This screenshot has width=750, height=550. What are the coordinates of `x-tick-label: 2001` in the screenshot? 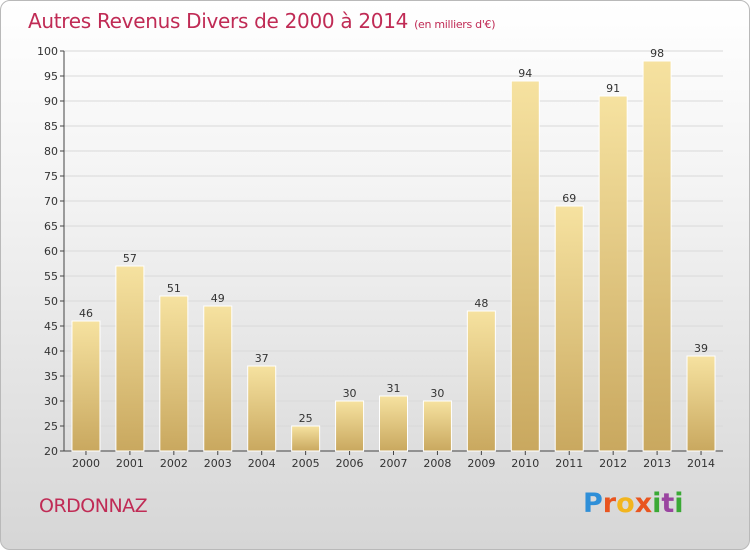 It's located at (130, 463).